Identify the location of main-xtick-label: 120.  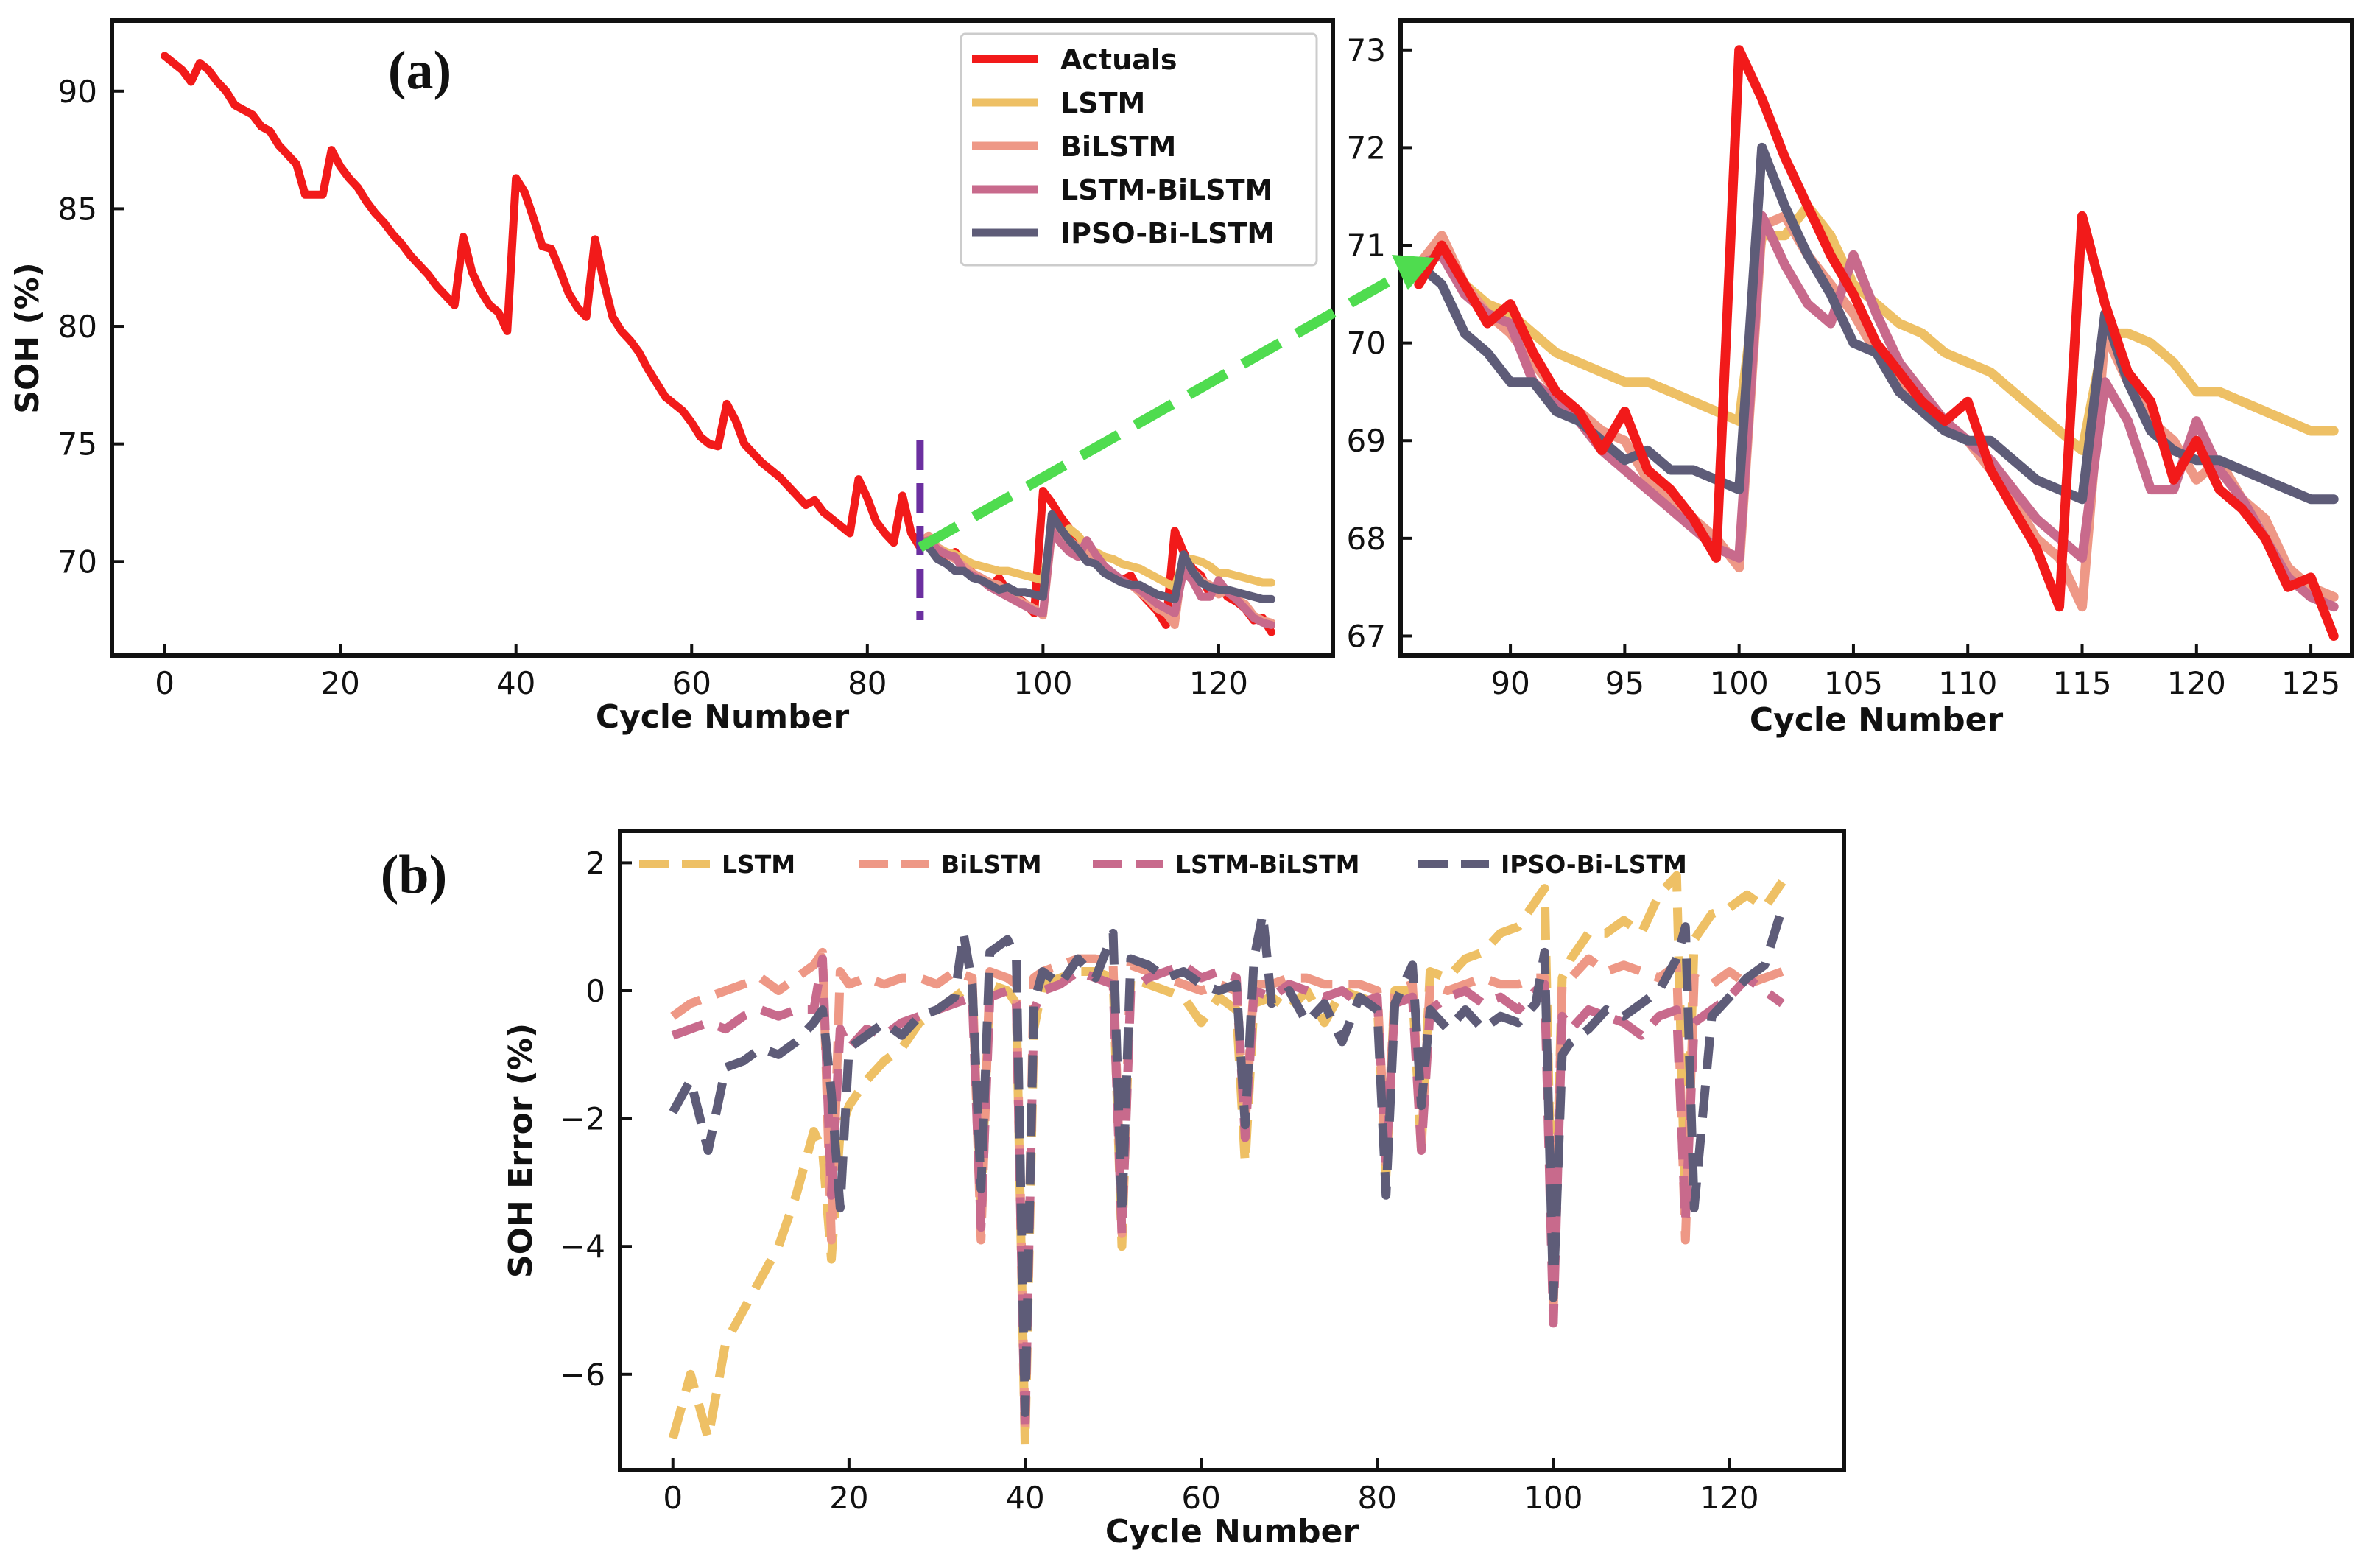
(1218, 683).